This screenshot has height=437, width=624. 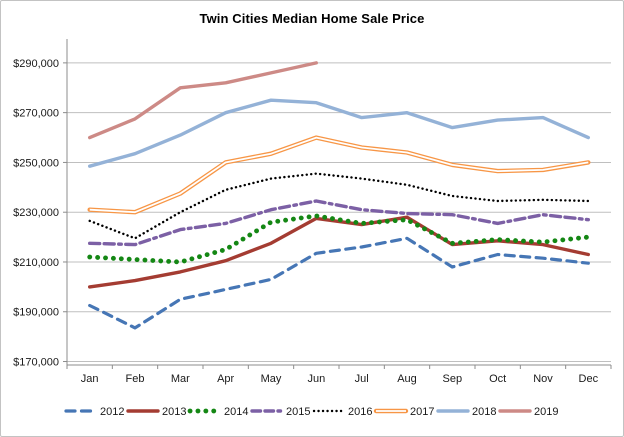 What do you see at coordinates (342, 412) in the screenshot?
I see `legend-item-2016: 2016` at bounding box center [342, 412].